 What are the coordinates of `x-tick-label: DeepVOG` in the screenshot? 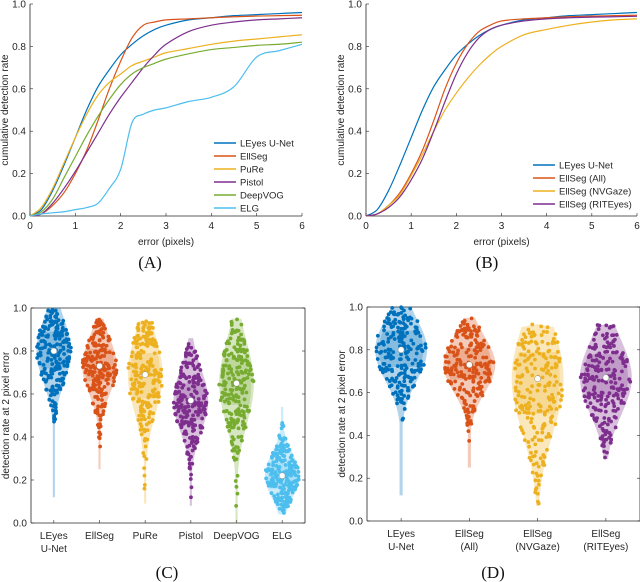 It's located at (236, 536).